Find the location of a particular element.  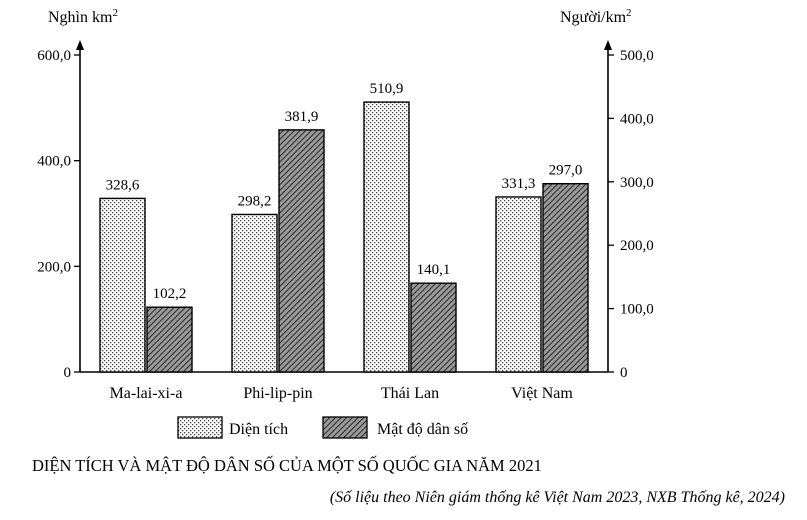

right-tick-label: 200,0 is located at coordinates (637, 246).